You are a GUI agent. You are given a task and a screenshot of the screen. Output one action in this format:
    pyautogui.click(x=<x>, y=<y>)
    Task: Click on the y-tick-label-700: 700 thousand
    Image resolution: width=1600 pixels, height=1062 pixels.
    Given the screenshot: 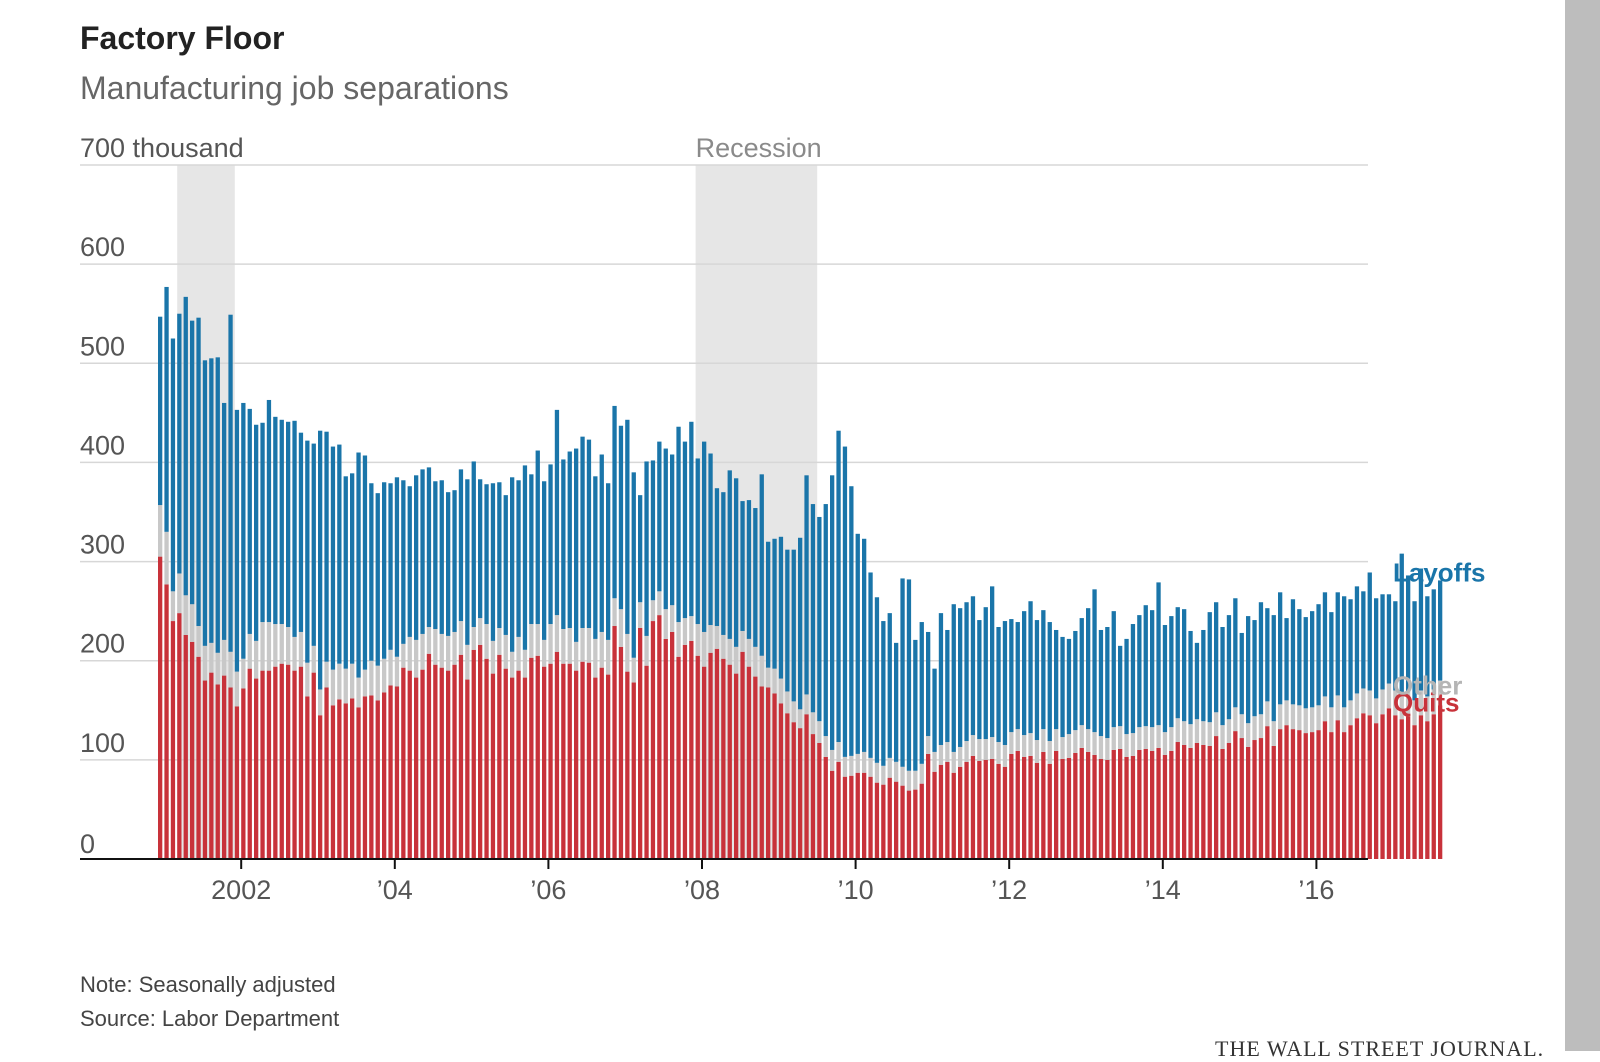 What is the action you would take?
    pyautogui.click(x=162, y=148)
    